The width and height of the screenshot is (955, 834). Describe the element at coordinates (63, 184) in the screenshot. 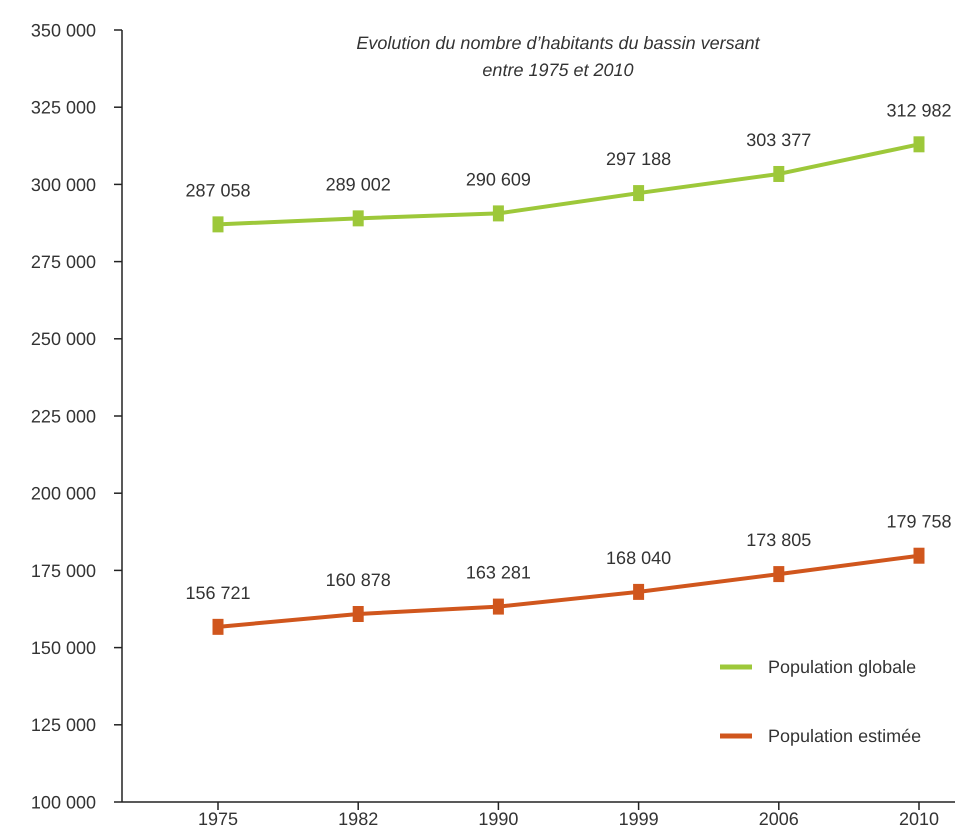

I see `y-tick-label: 300 000` at that location.